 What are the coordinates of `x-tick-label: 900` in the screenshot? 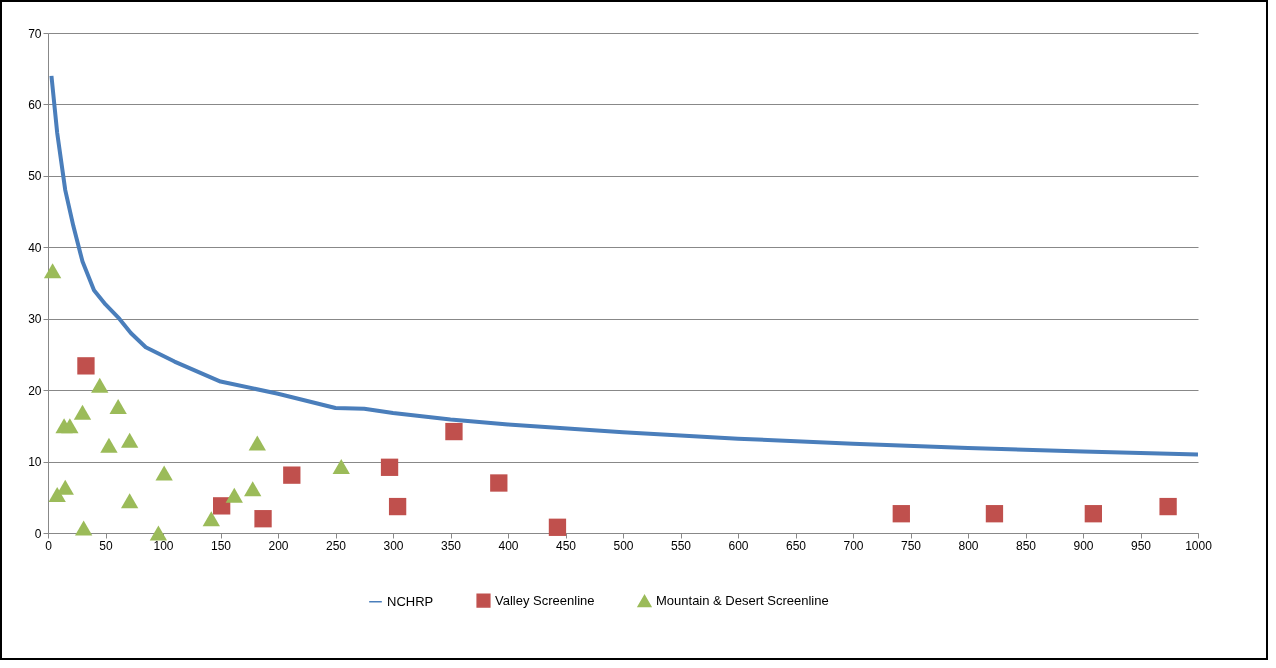 It's located at (1083, 545).